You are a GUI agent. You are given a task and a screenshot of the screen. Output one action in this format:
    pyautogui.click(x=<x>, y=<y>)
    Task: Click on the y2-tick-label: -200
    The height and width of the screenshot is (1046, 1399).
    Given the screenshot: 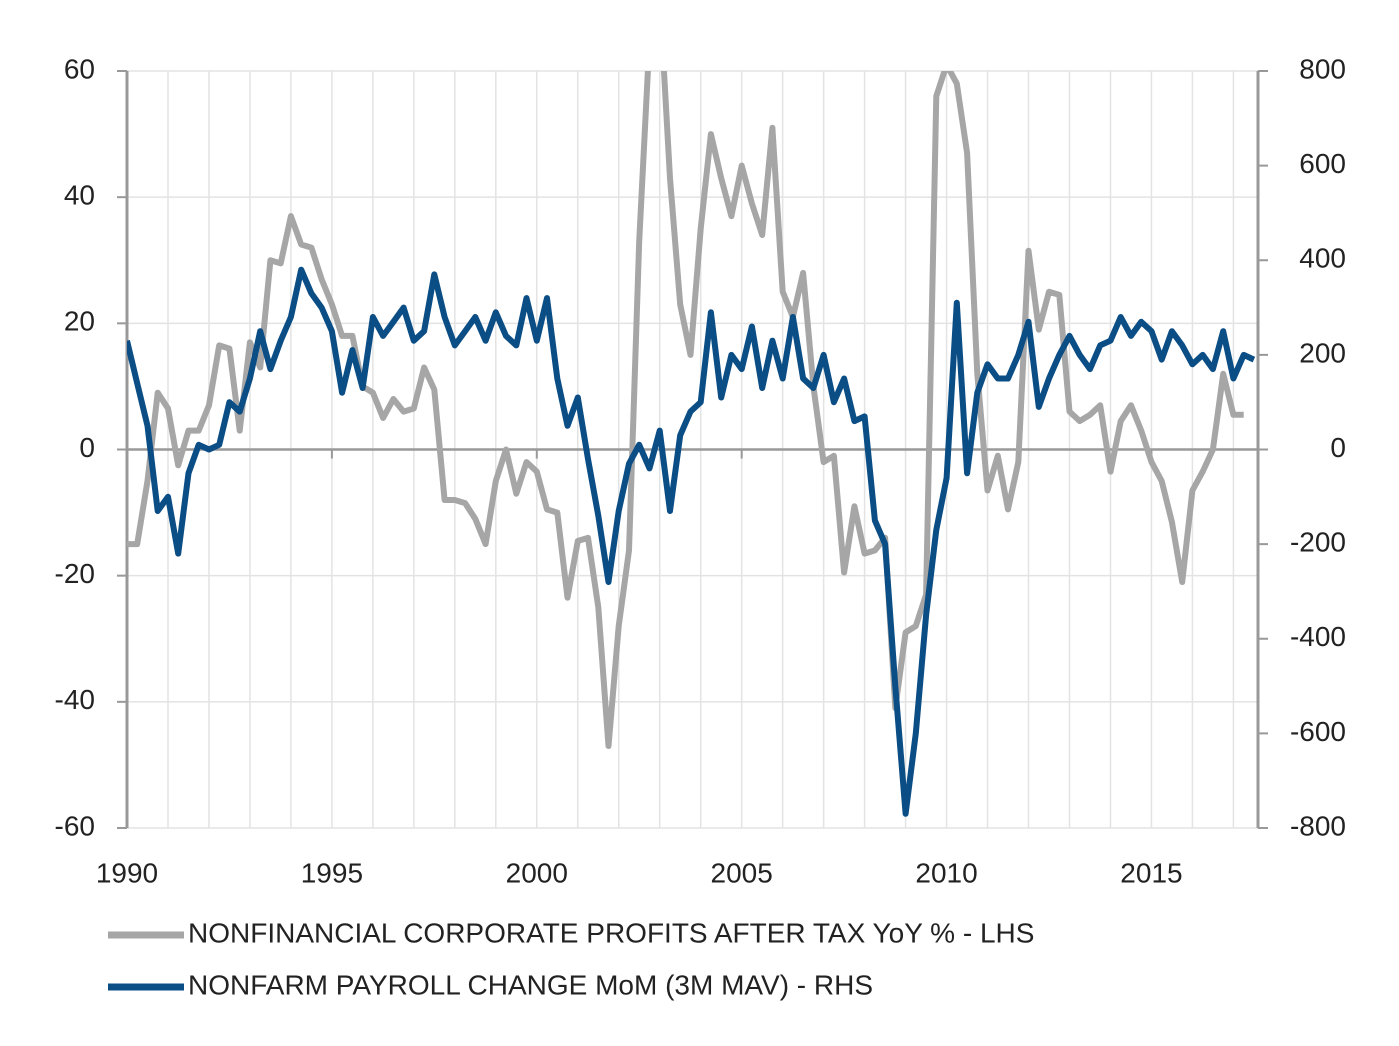 What is the action you would take?
    pyautogui.click(x=1318, y=542)
    